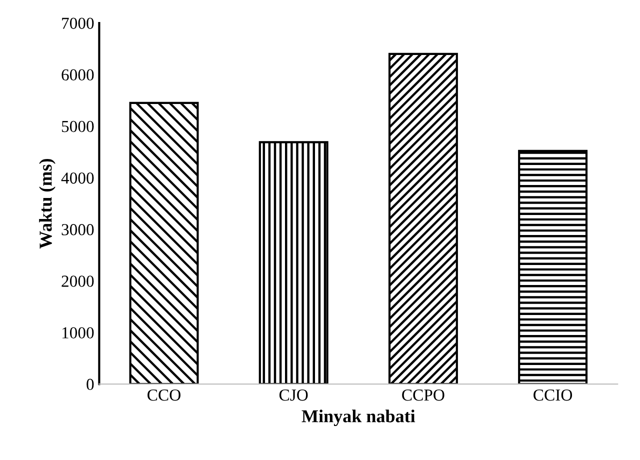 The height and width of the screenshot is (460, 640). I want to click on y-tick-label: 4000, so click(77, 178).